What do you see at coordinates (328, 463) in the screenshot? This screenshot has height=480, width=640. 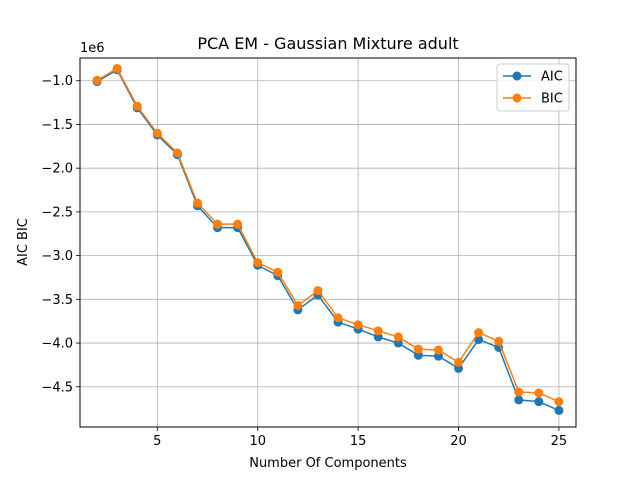 I see `x-axis-title: Number Of Components` at bounding box center [328, 463].